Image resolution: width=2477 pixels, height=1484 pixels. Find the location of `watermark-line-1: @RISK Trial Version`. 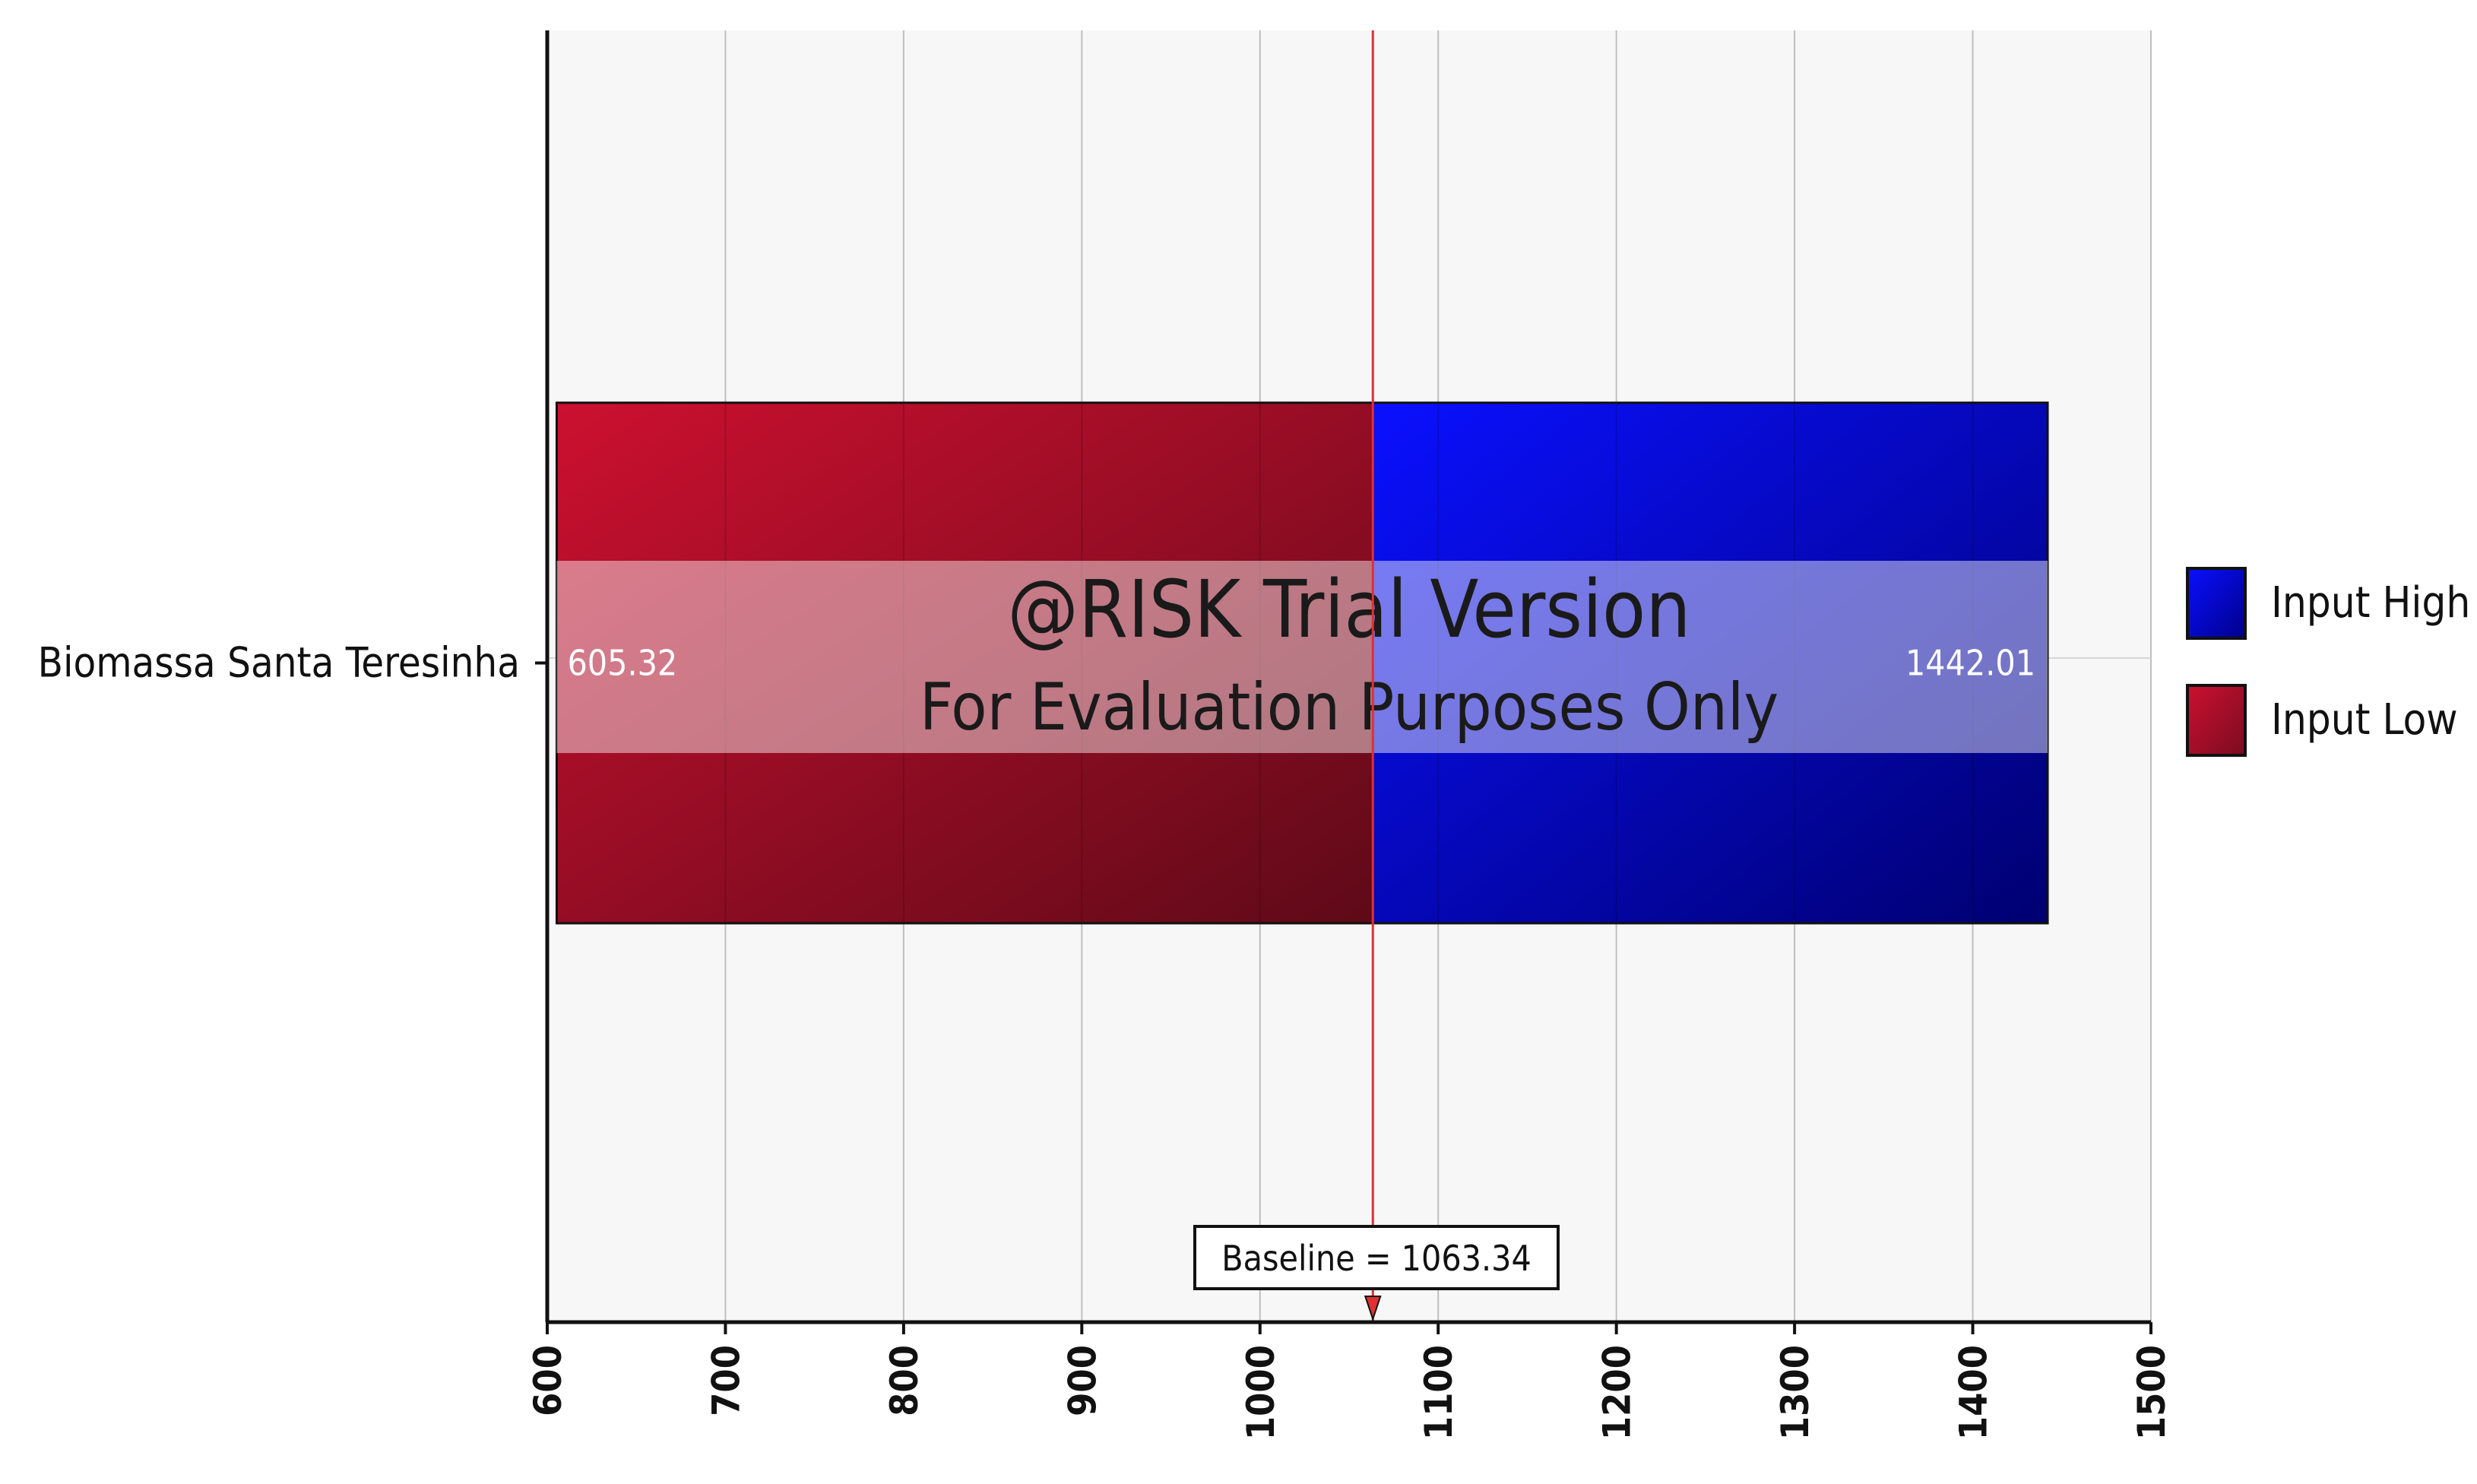

watermark-line-1: @RISK Trial Version is located at coordinates (1348, 609).